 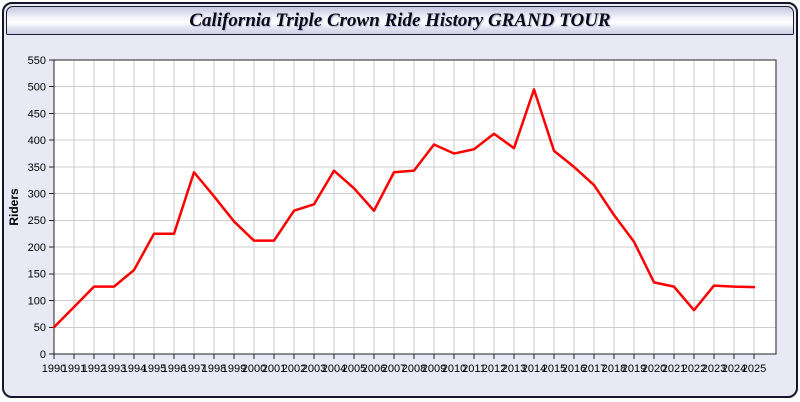 What do you see at coordinates (574, 369) in the screenshot?
I see `x-tick-label: 2016` at bounding box center [574, 369].